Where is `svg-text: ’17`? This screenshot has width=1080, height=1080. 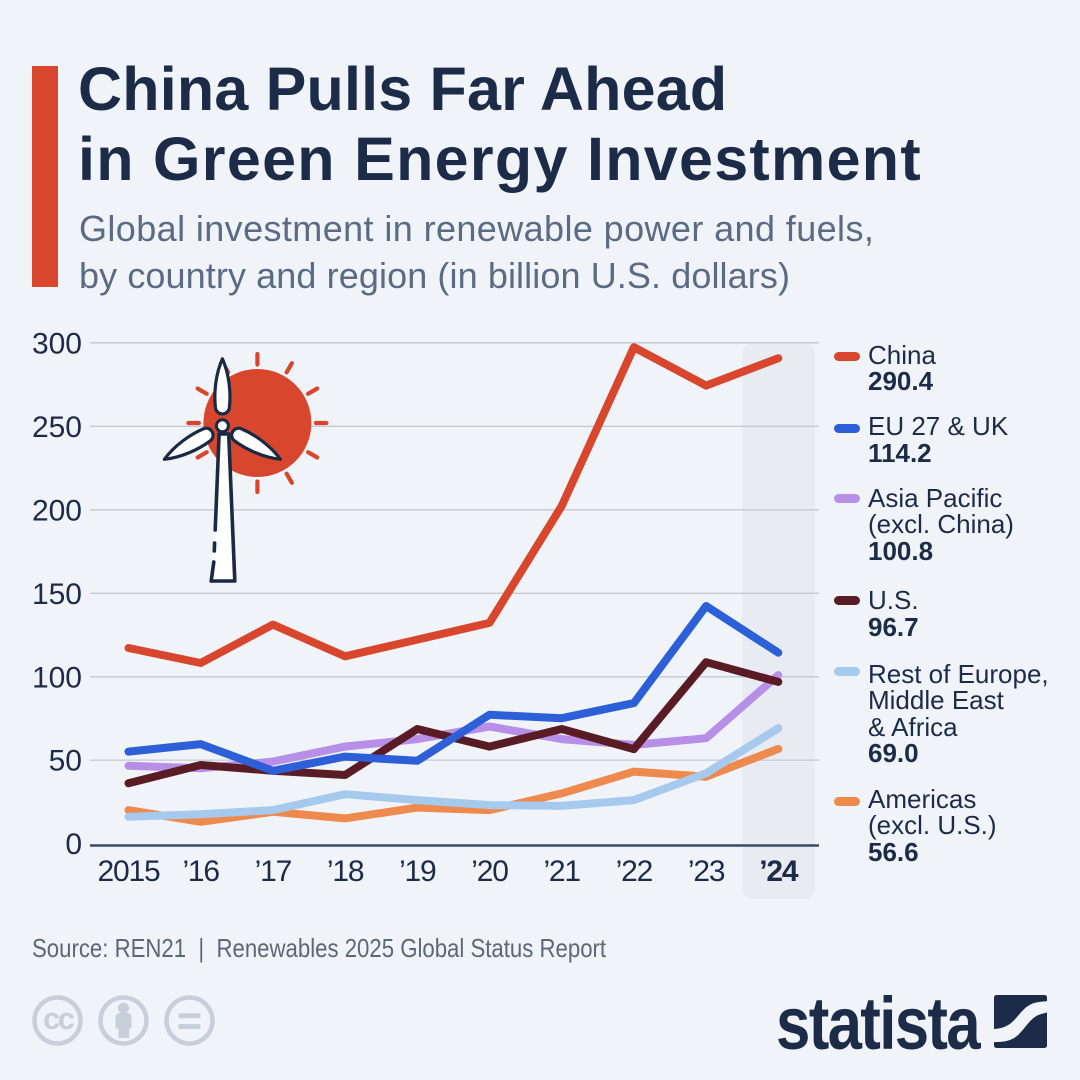
svg-text: ’17 is located at coordinates (273, 871).